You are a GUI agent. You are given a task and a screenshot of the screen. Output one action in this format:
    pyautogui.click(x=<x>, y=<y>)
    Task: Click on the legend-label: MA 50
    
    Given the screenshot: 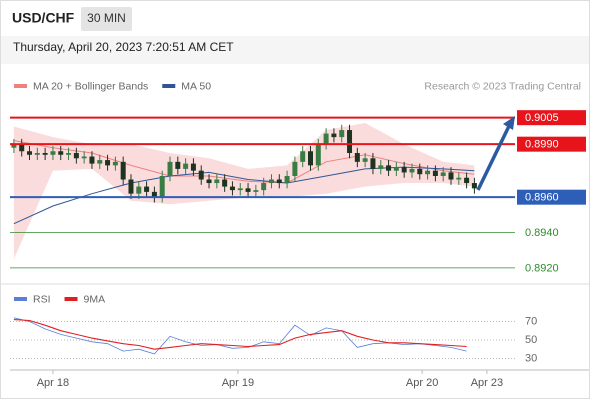 What is the action you would take?
    pyautogui.click(x=196, y=86)
    